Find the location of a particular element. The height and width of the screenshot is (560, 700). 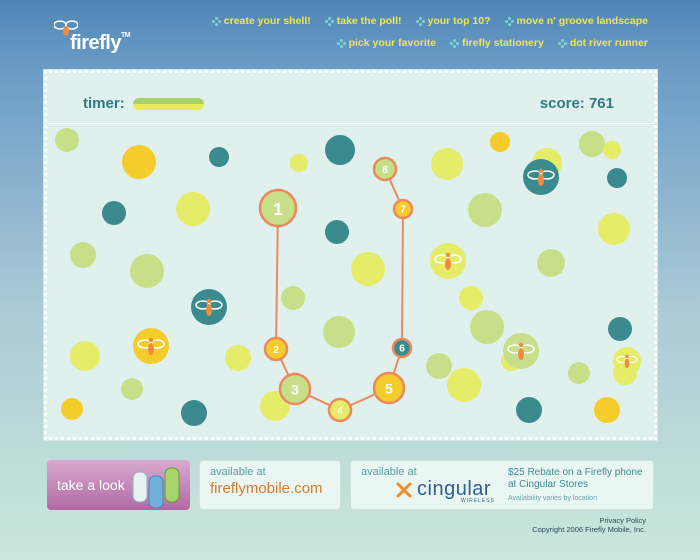

numbered-node-4: 4 is located at coordinates (340, 410).